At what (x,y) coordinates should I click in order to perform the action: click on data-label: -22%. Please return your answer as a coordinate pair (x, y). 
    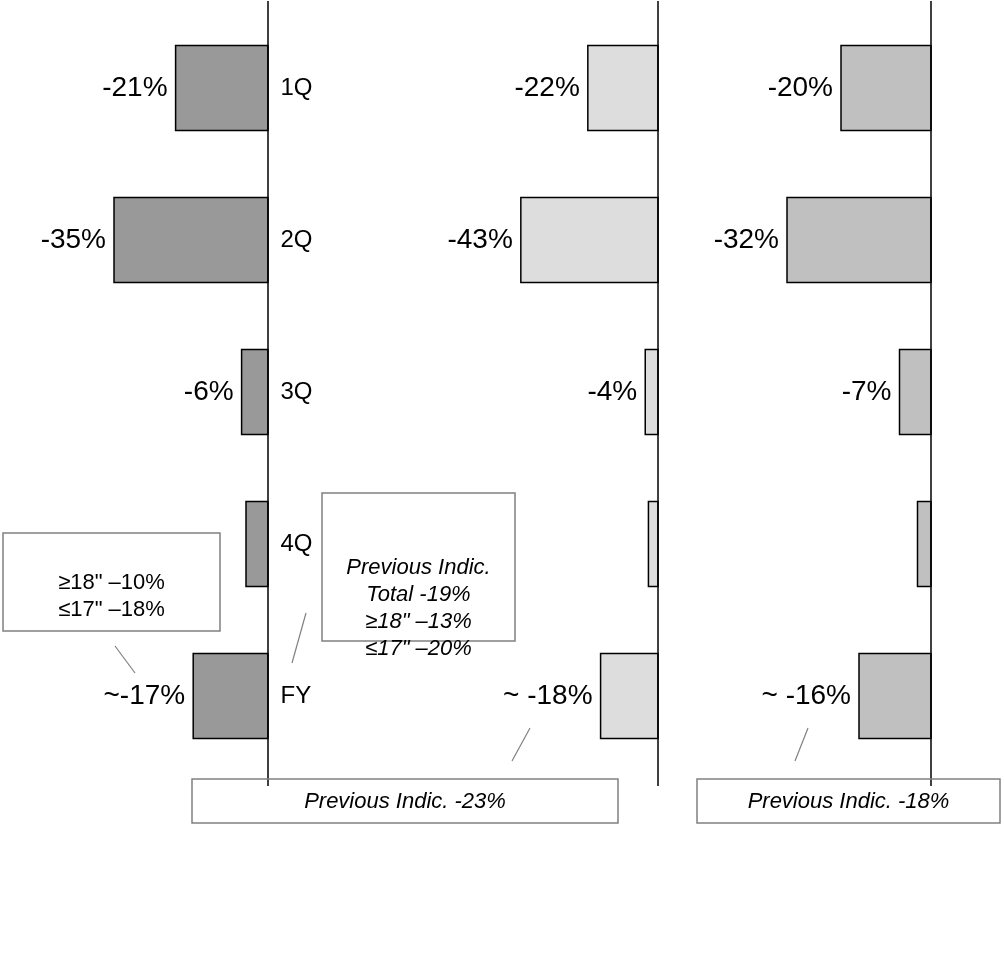
    Looking at the image, I should click on (547, 86).